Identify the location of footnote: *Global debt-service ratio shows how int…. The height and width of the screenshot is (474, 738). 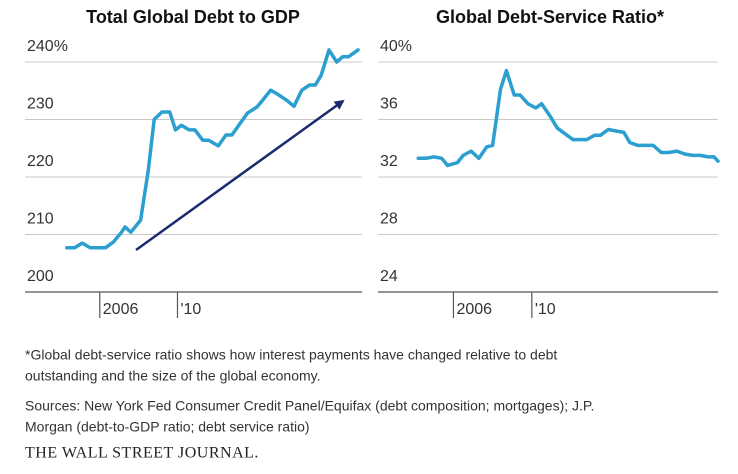
(291, 355).